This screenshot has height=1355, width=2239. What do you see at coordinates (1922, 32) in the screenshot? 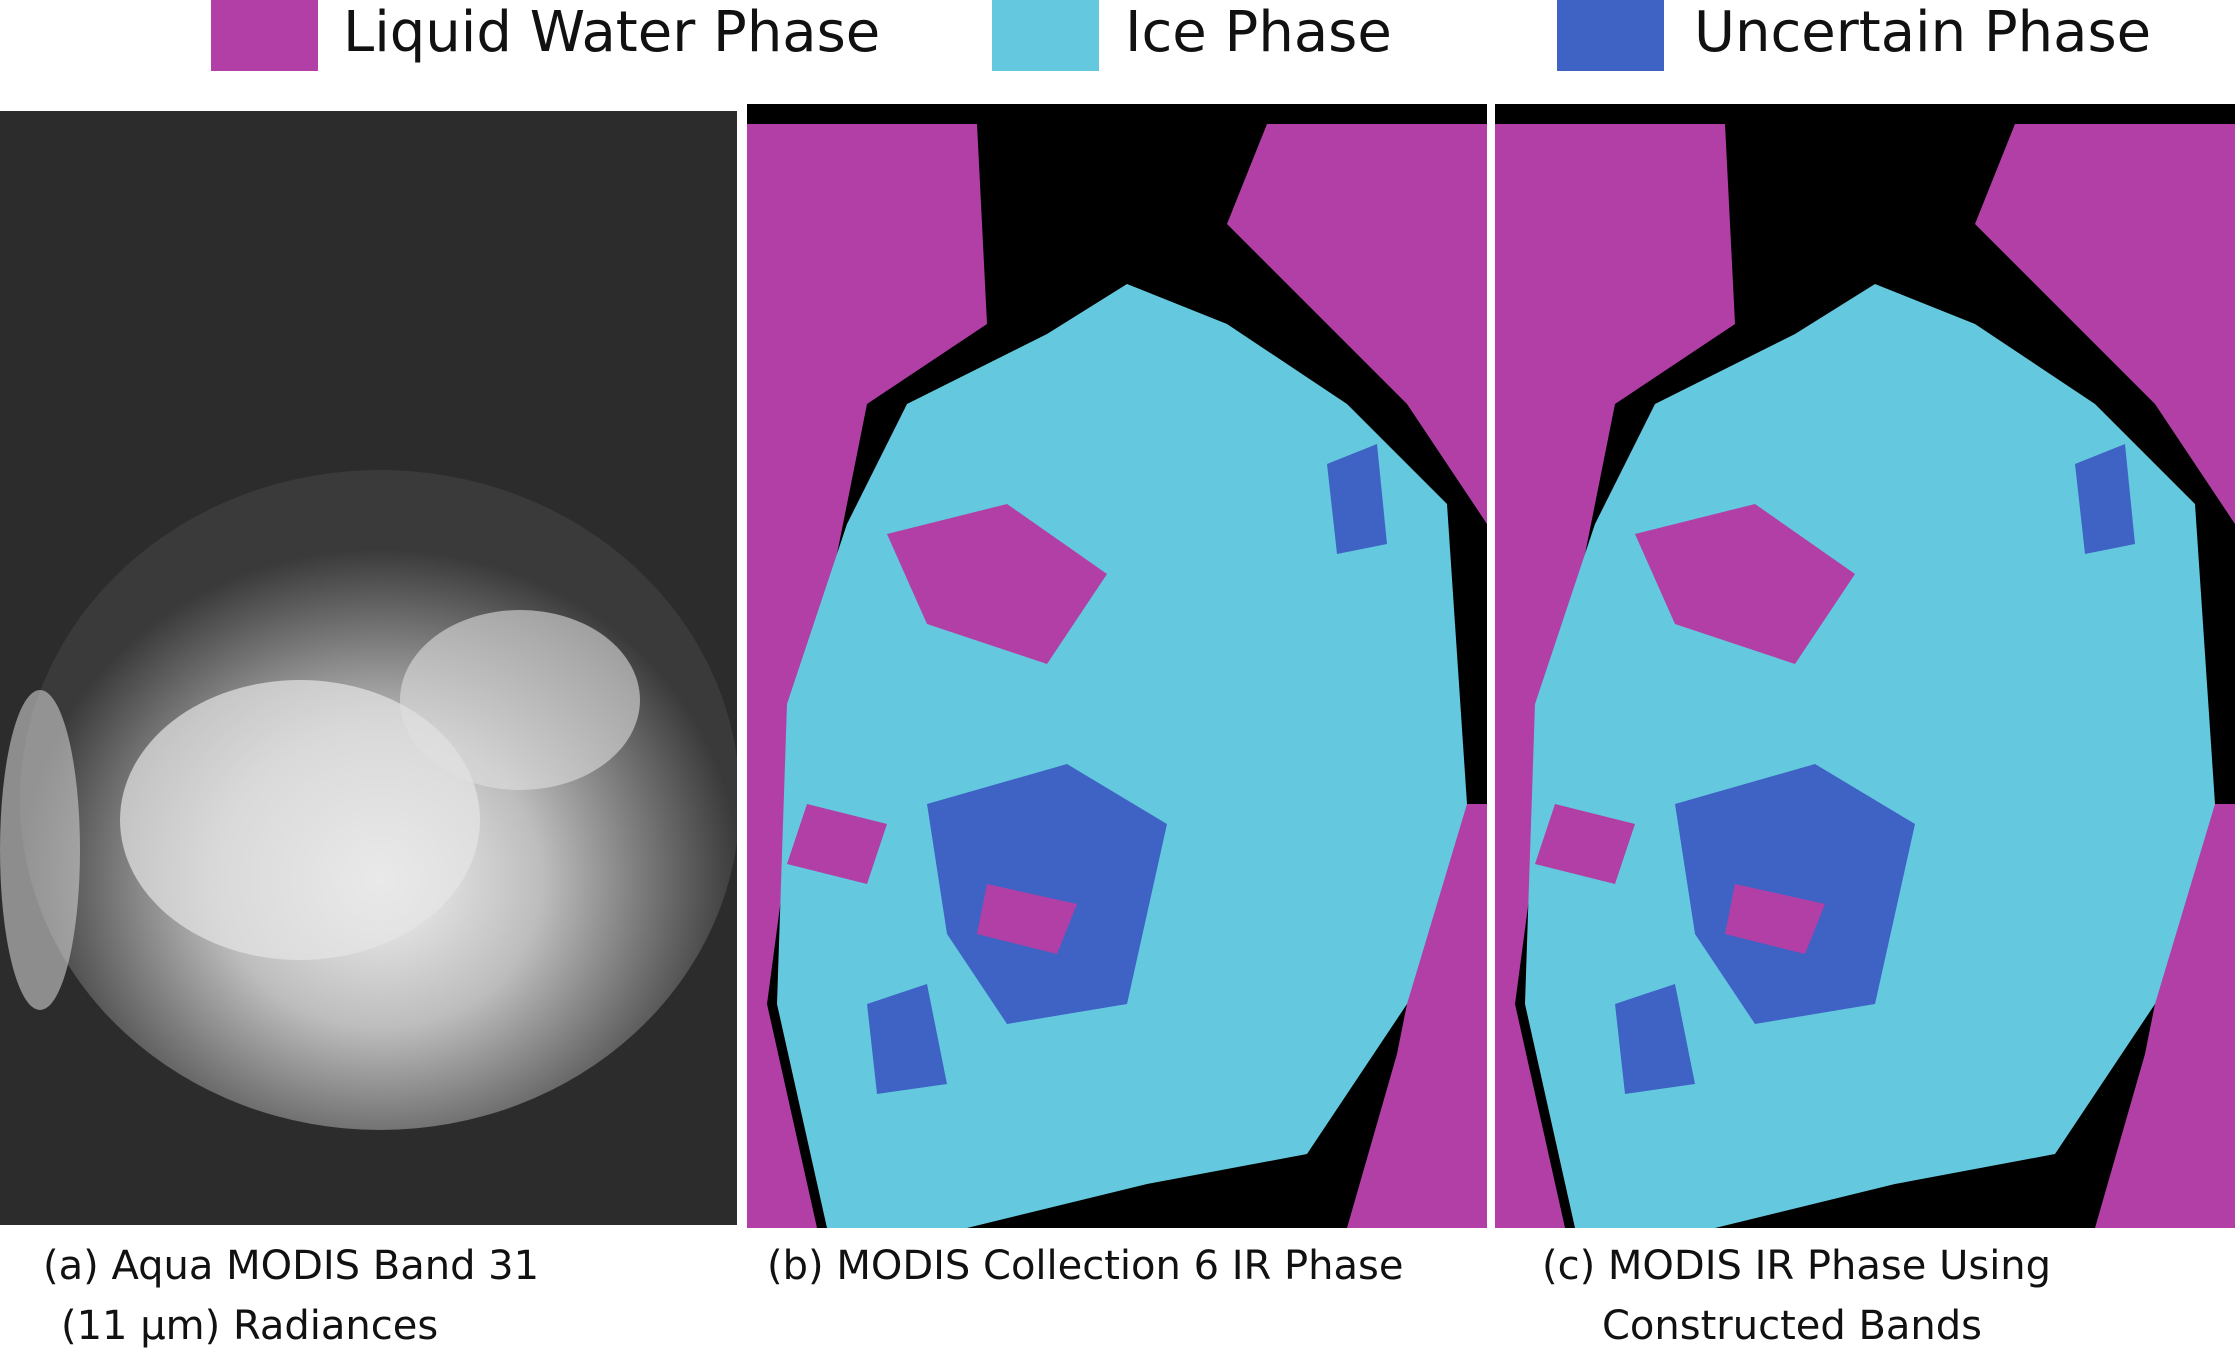
I see `legend-label: Uncertain Phase` at bounding box center [1922, 32].